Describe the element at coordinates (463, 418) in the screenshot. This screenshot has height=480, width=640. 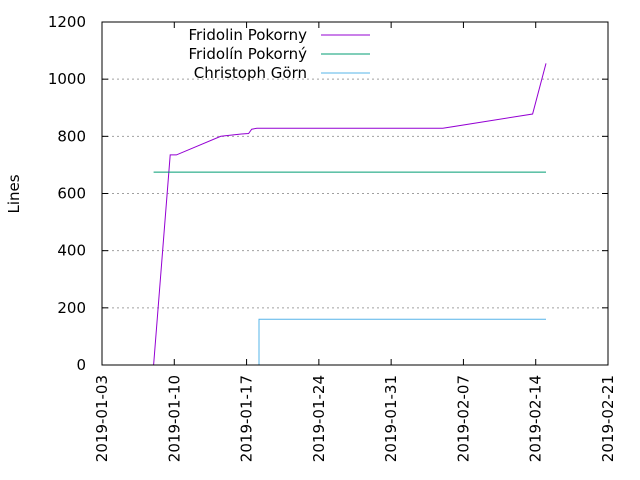
I see `x-tick-label: 2019-02-07` at that location.